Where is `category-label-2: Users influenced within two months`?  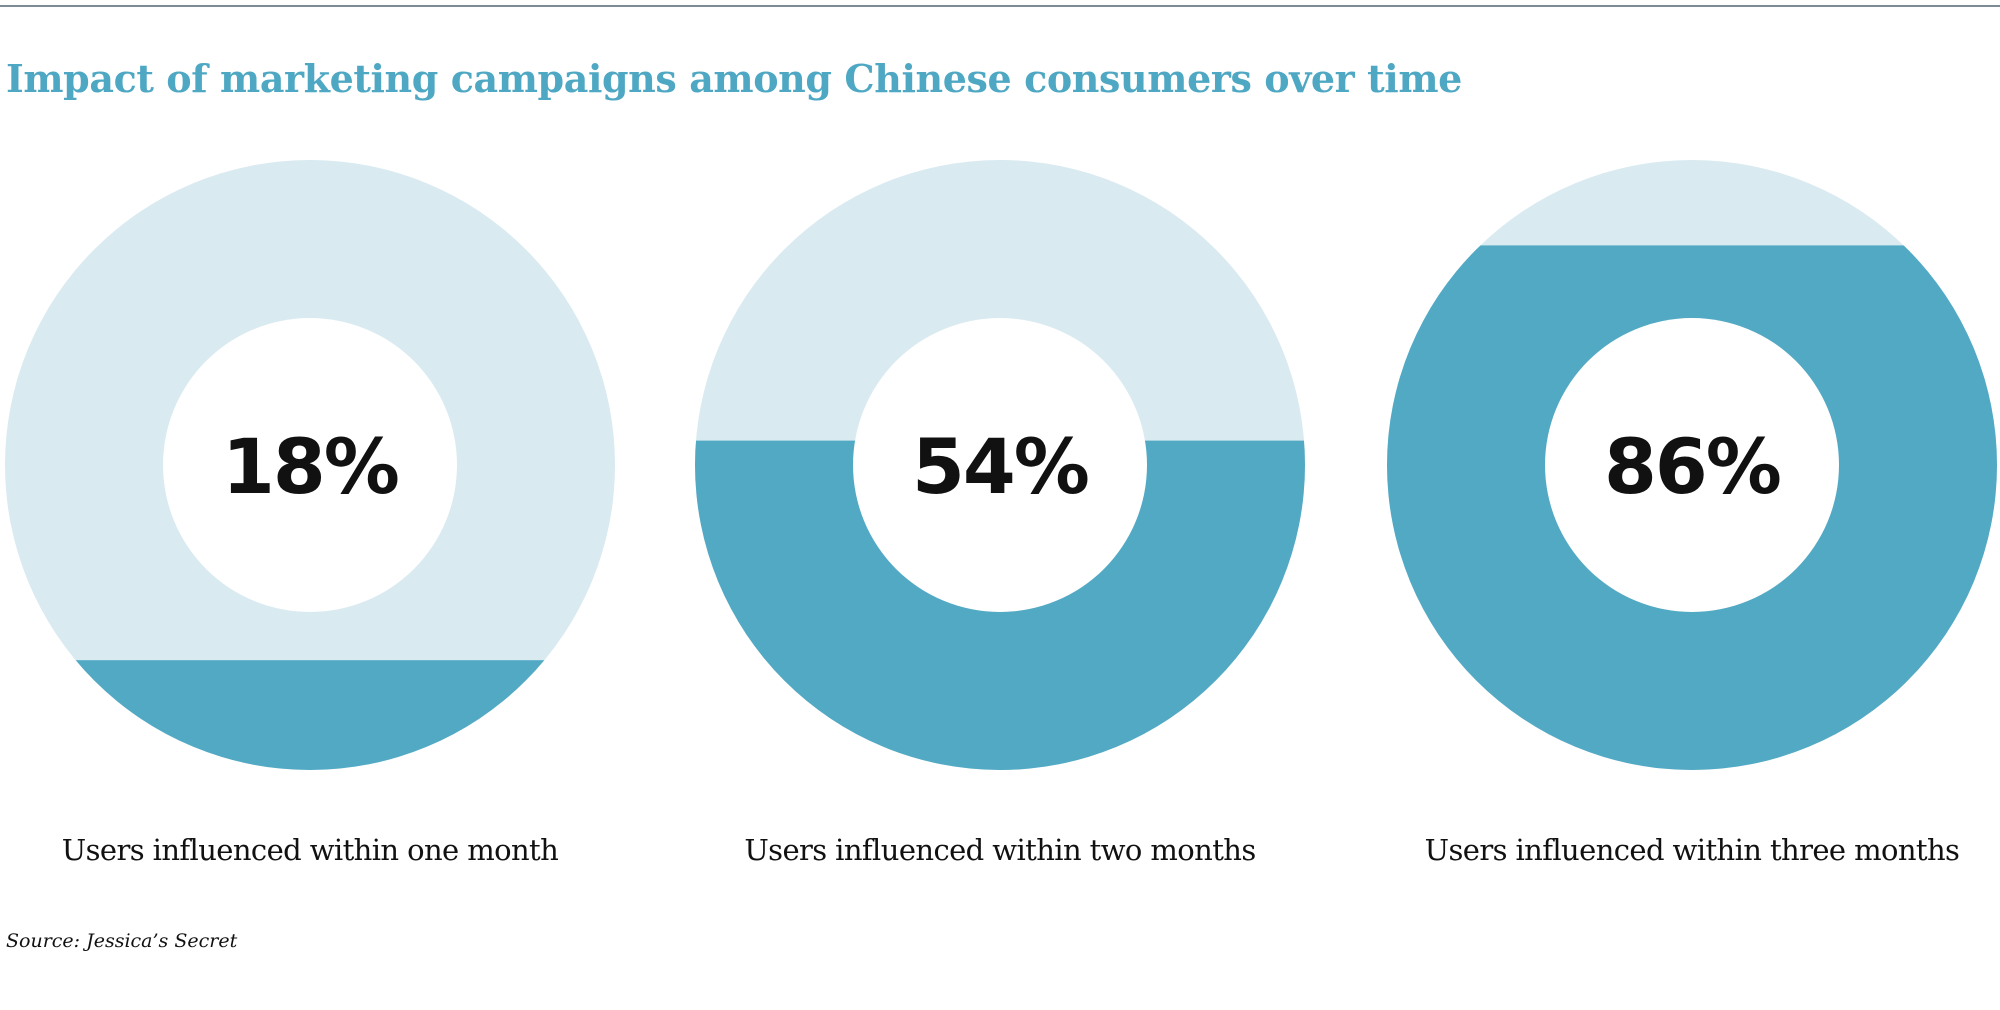 category-label-2: Users influenced within two months is located at coordinates (999, 850).